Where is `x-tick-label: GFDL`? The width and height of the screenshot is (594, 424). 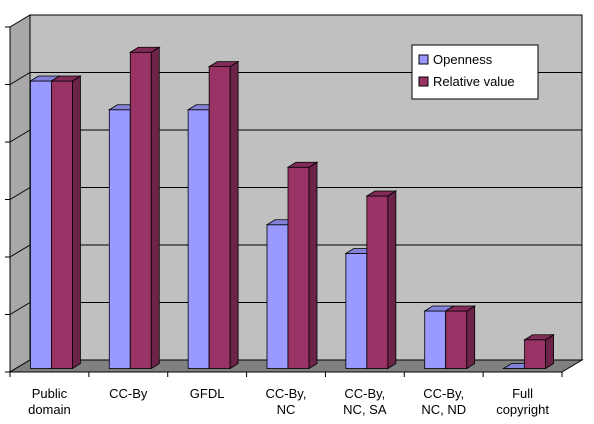 x-tick-label: GFDL is located at coordinates (207, 393).